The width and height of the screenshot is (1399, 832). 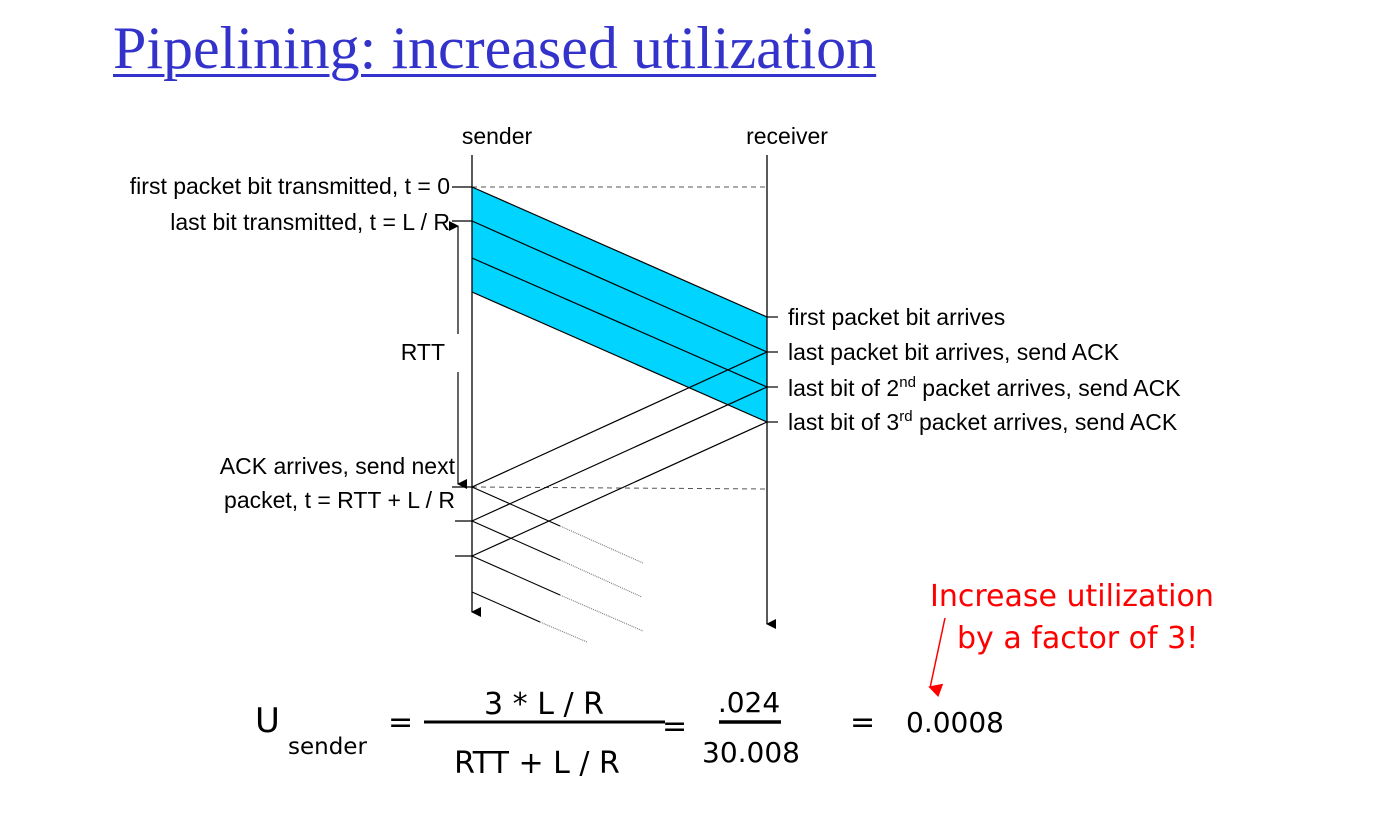 I want to click on sender-label: sender, so click(x=497, y=136).